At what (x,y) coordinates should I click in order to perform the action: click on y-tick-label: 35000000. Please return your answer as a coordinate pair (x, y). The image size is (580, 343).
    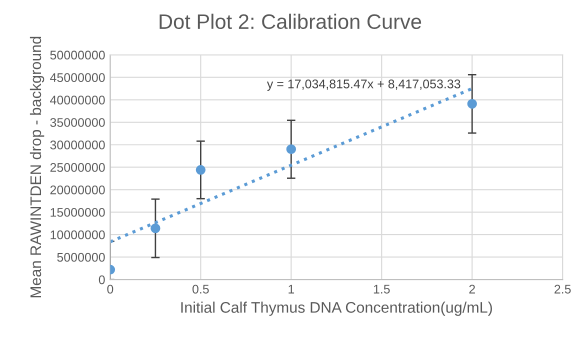
    Looking at the image, I should click on (77, 122).